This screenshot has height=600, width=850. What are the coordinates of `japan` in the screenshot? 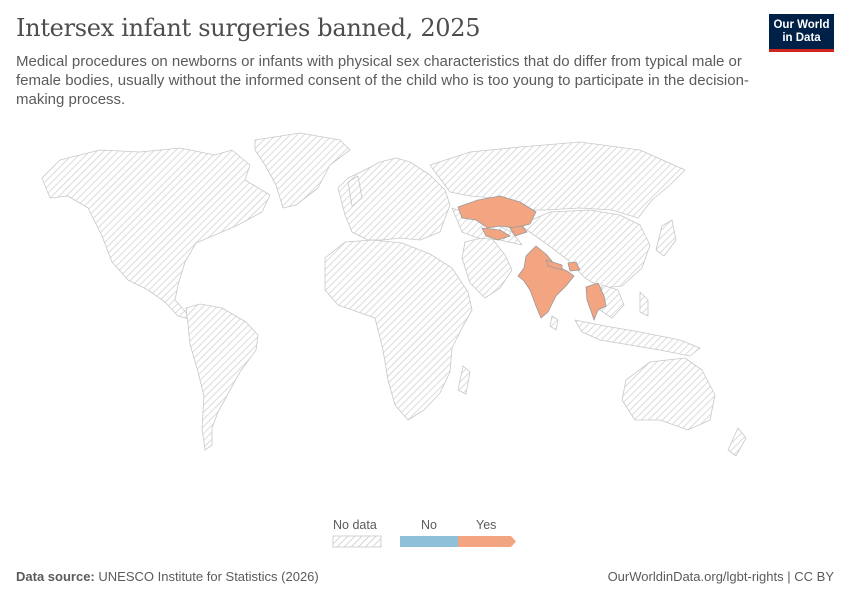 It's located at (666, 238).